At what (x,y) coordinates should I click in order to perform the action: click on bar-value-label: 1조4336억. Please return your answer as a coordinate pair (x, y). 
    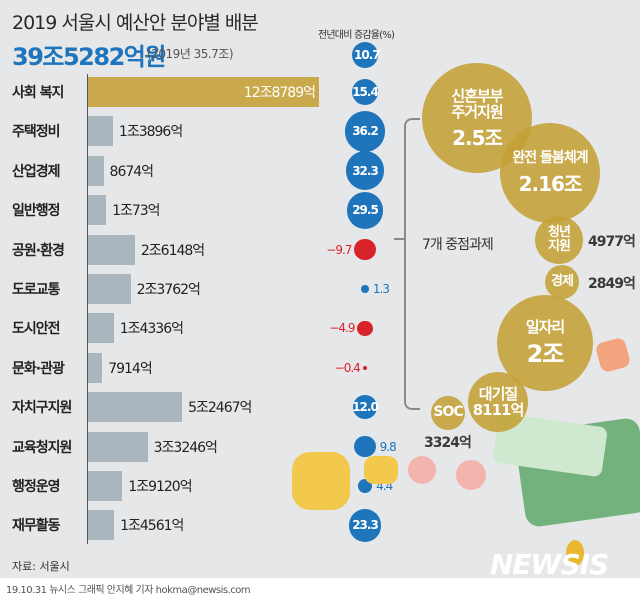
    Looking at the image, I should click on (151, 329).